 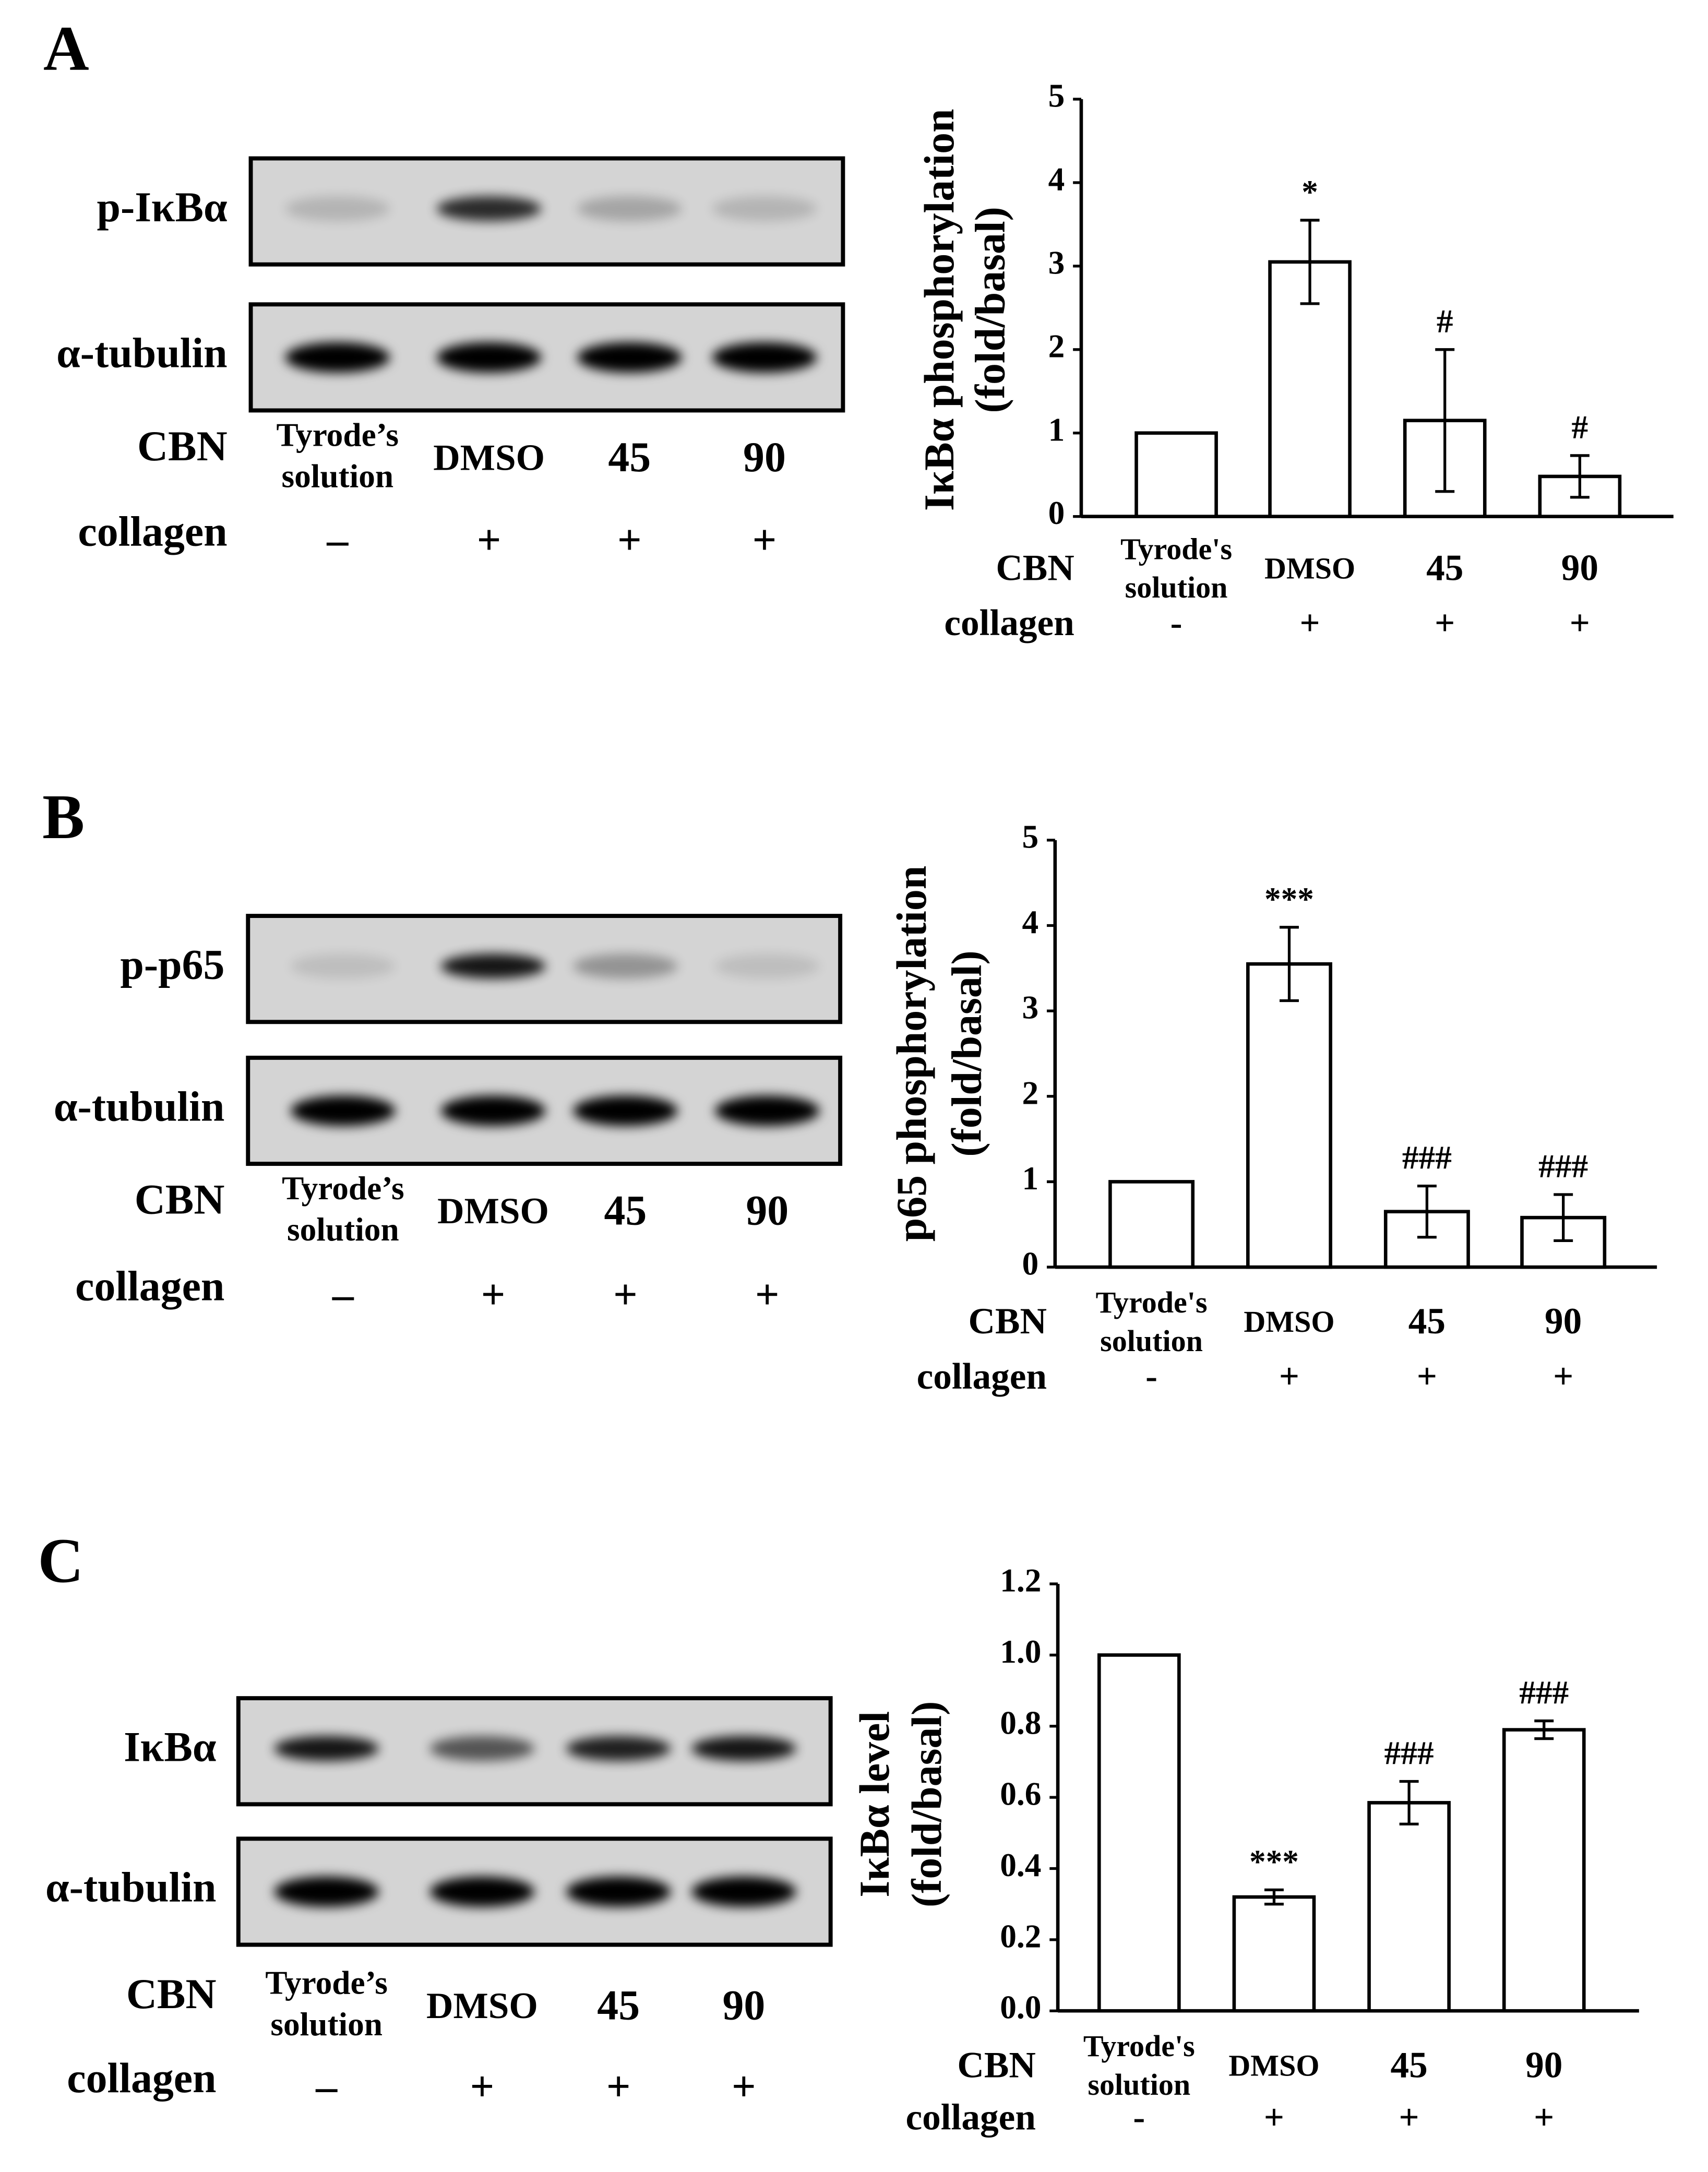 I want to click on panel-letter: C, so click(x=60, y=1561).